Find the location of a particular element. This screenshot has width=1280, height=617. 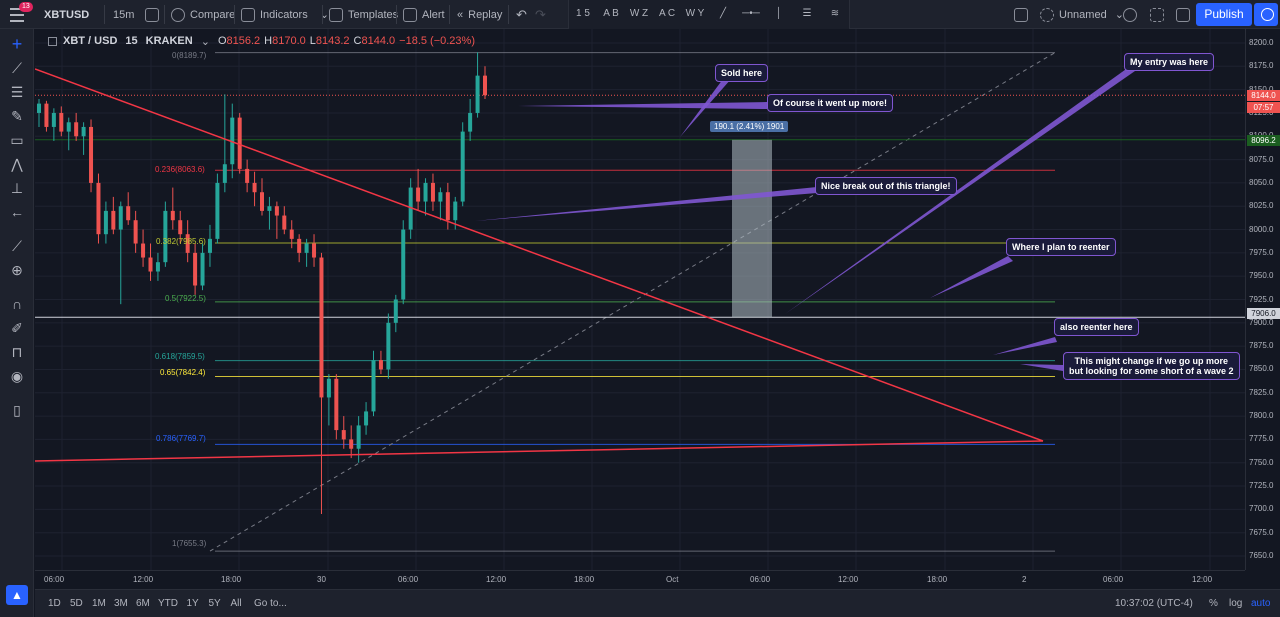

range-button-1m: 1M is located at coordinates (99, 603).